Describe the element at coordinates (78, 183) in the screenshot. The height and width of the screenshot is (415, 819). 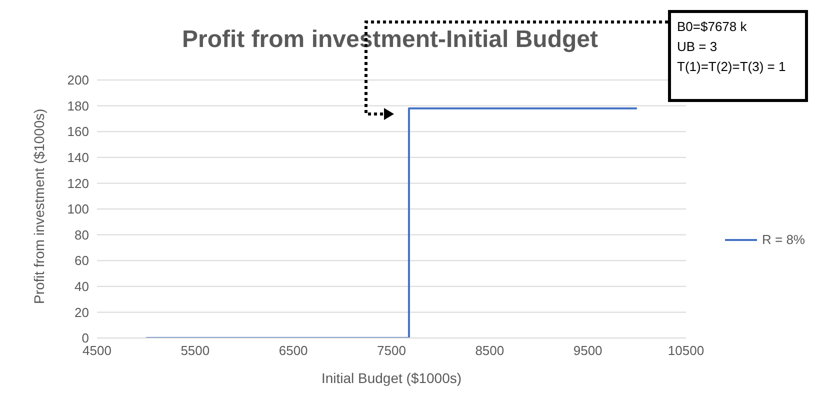
I see `y-tick-label: 120` at that location.